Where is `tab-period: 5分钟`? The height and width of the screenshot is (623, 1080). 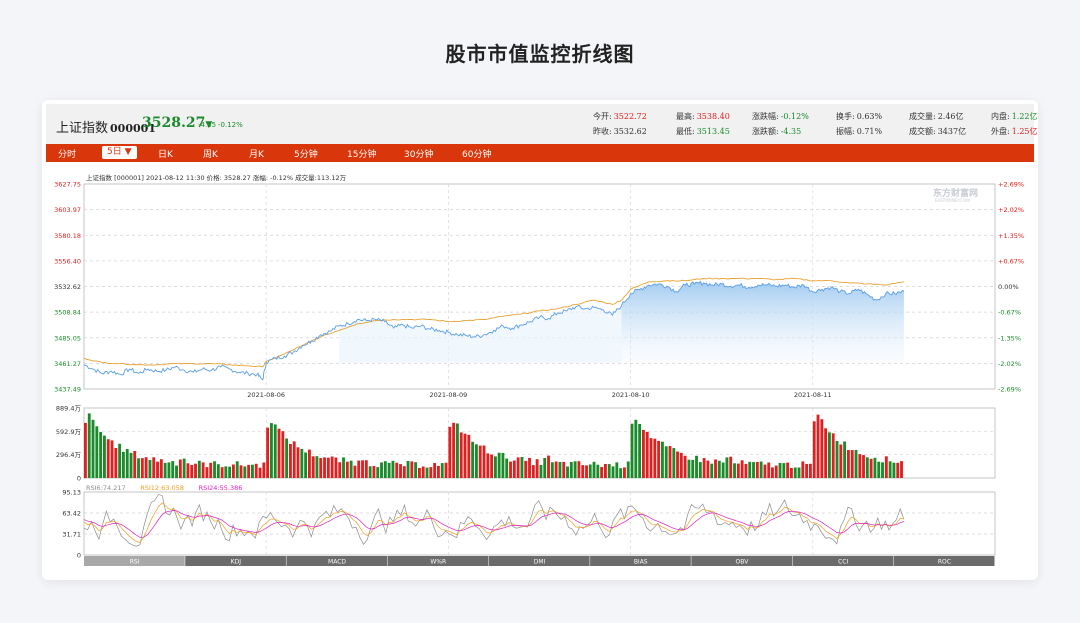 tab-period: 5分钟 is located at coordinates (306, 155).